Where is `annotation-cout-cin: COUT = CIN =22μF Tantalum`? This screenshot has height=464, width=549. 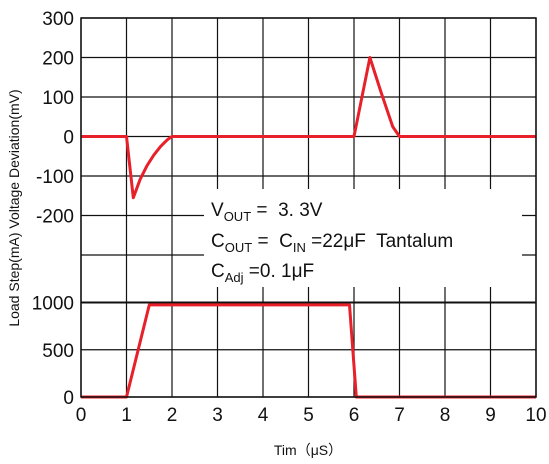 annotation-cout-cin: COUT = CIN =22μF Tantalum is located at coordinates (332, 243).